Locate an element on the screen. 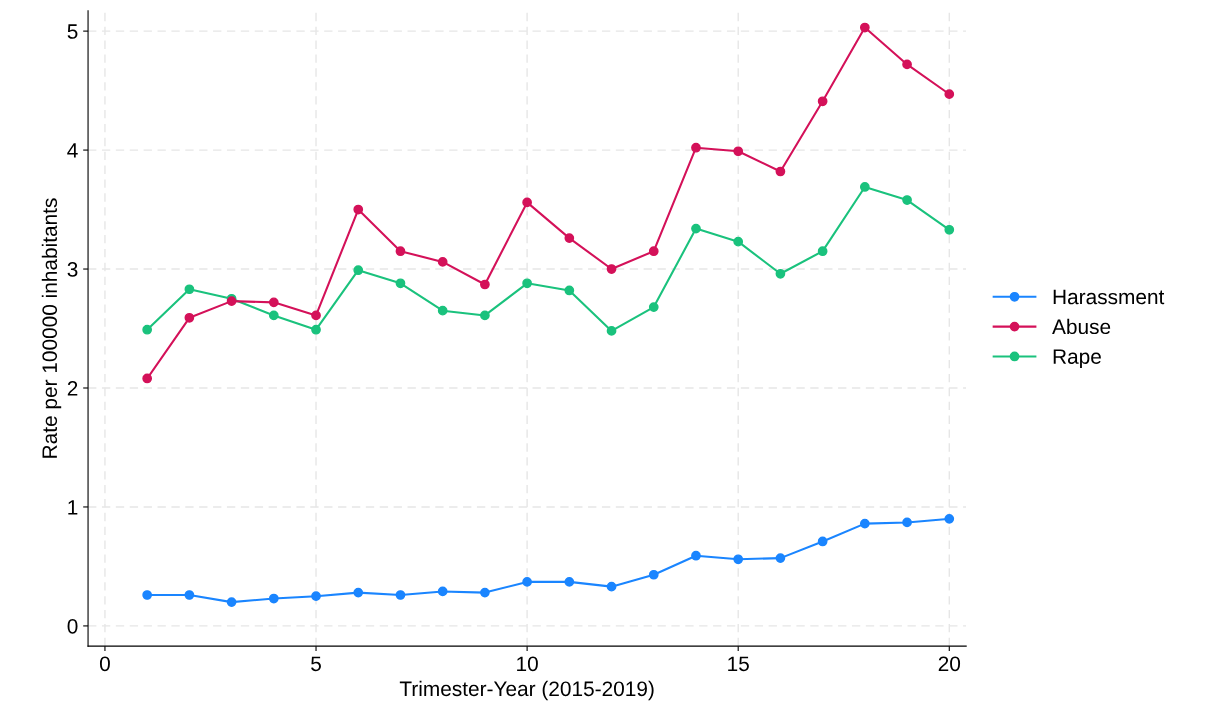 The width and height of the screenshot is (1223, 726). x-tick-label: 10 is located at coordinates (527, 664).